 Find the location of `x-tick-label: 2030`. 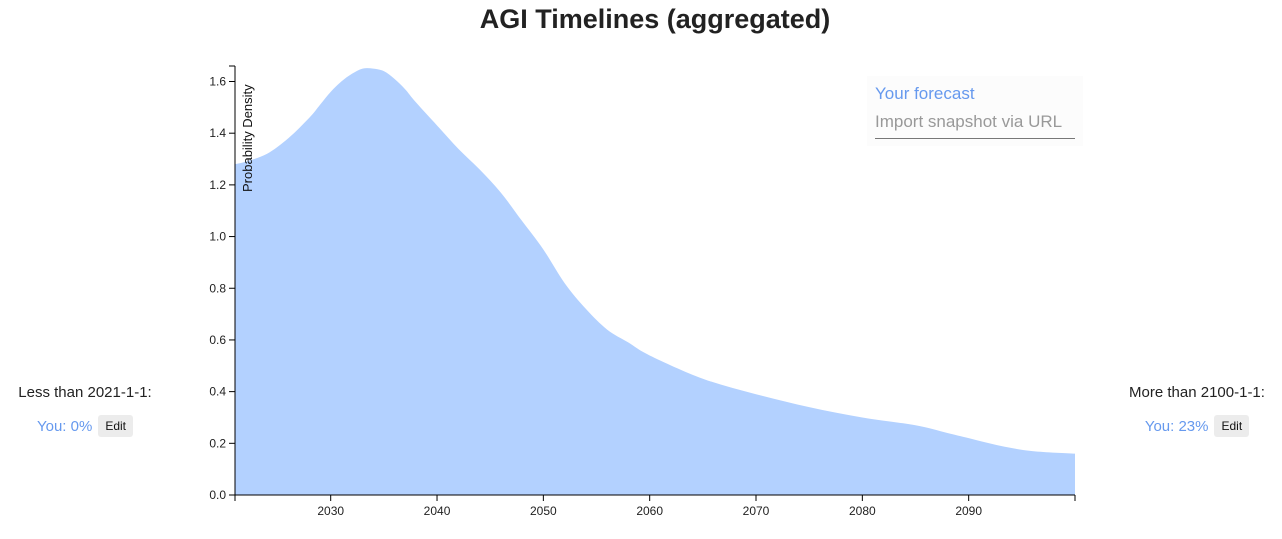

x-tick-label: 2030 is located at coordinates (330, 511).